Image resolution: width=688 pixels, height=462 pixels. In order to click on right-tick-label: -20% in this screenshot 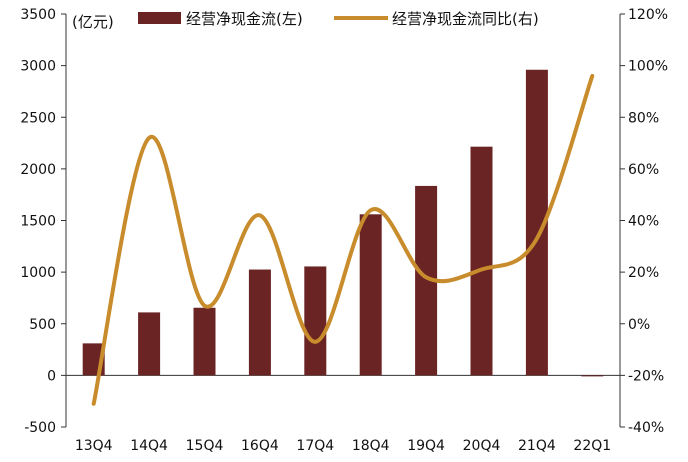, I will do `click(646, 376)`.